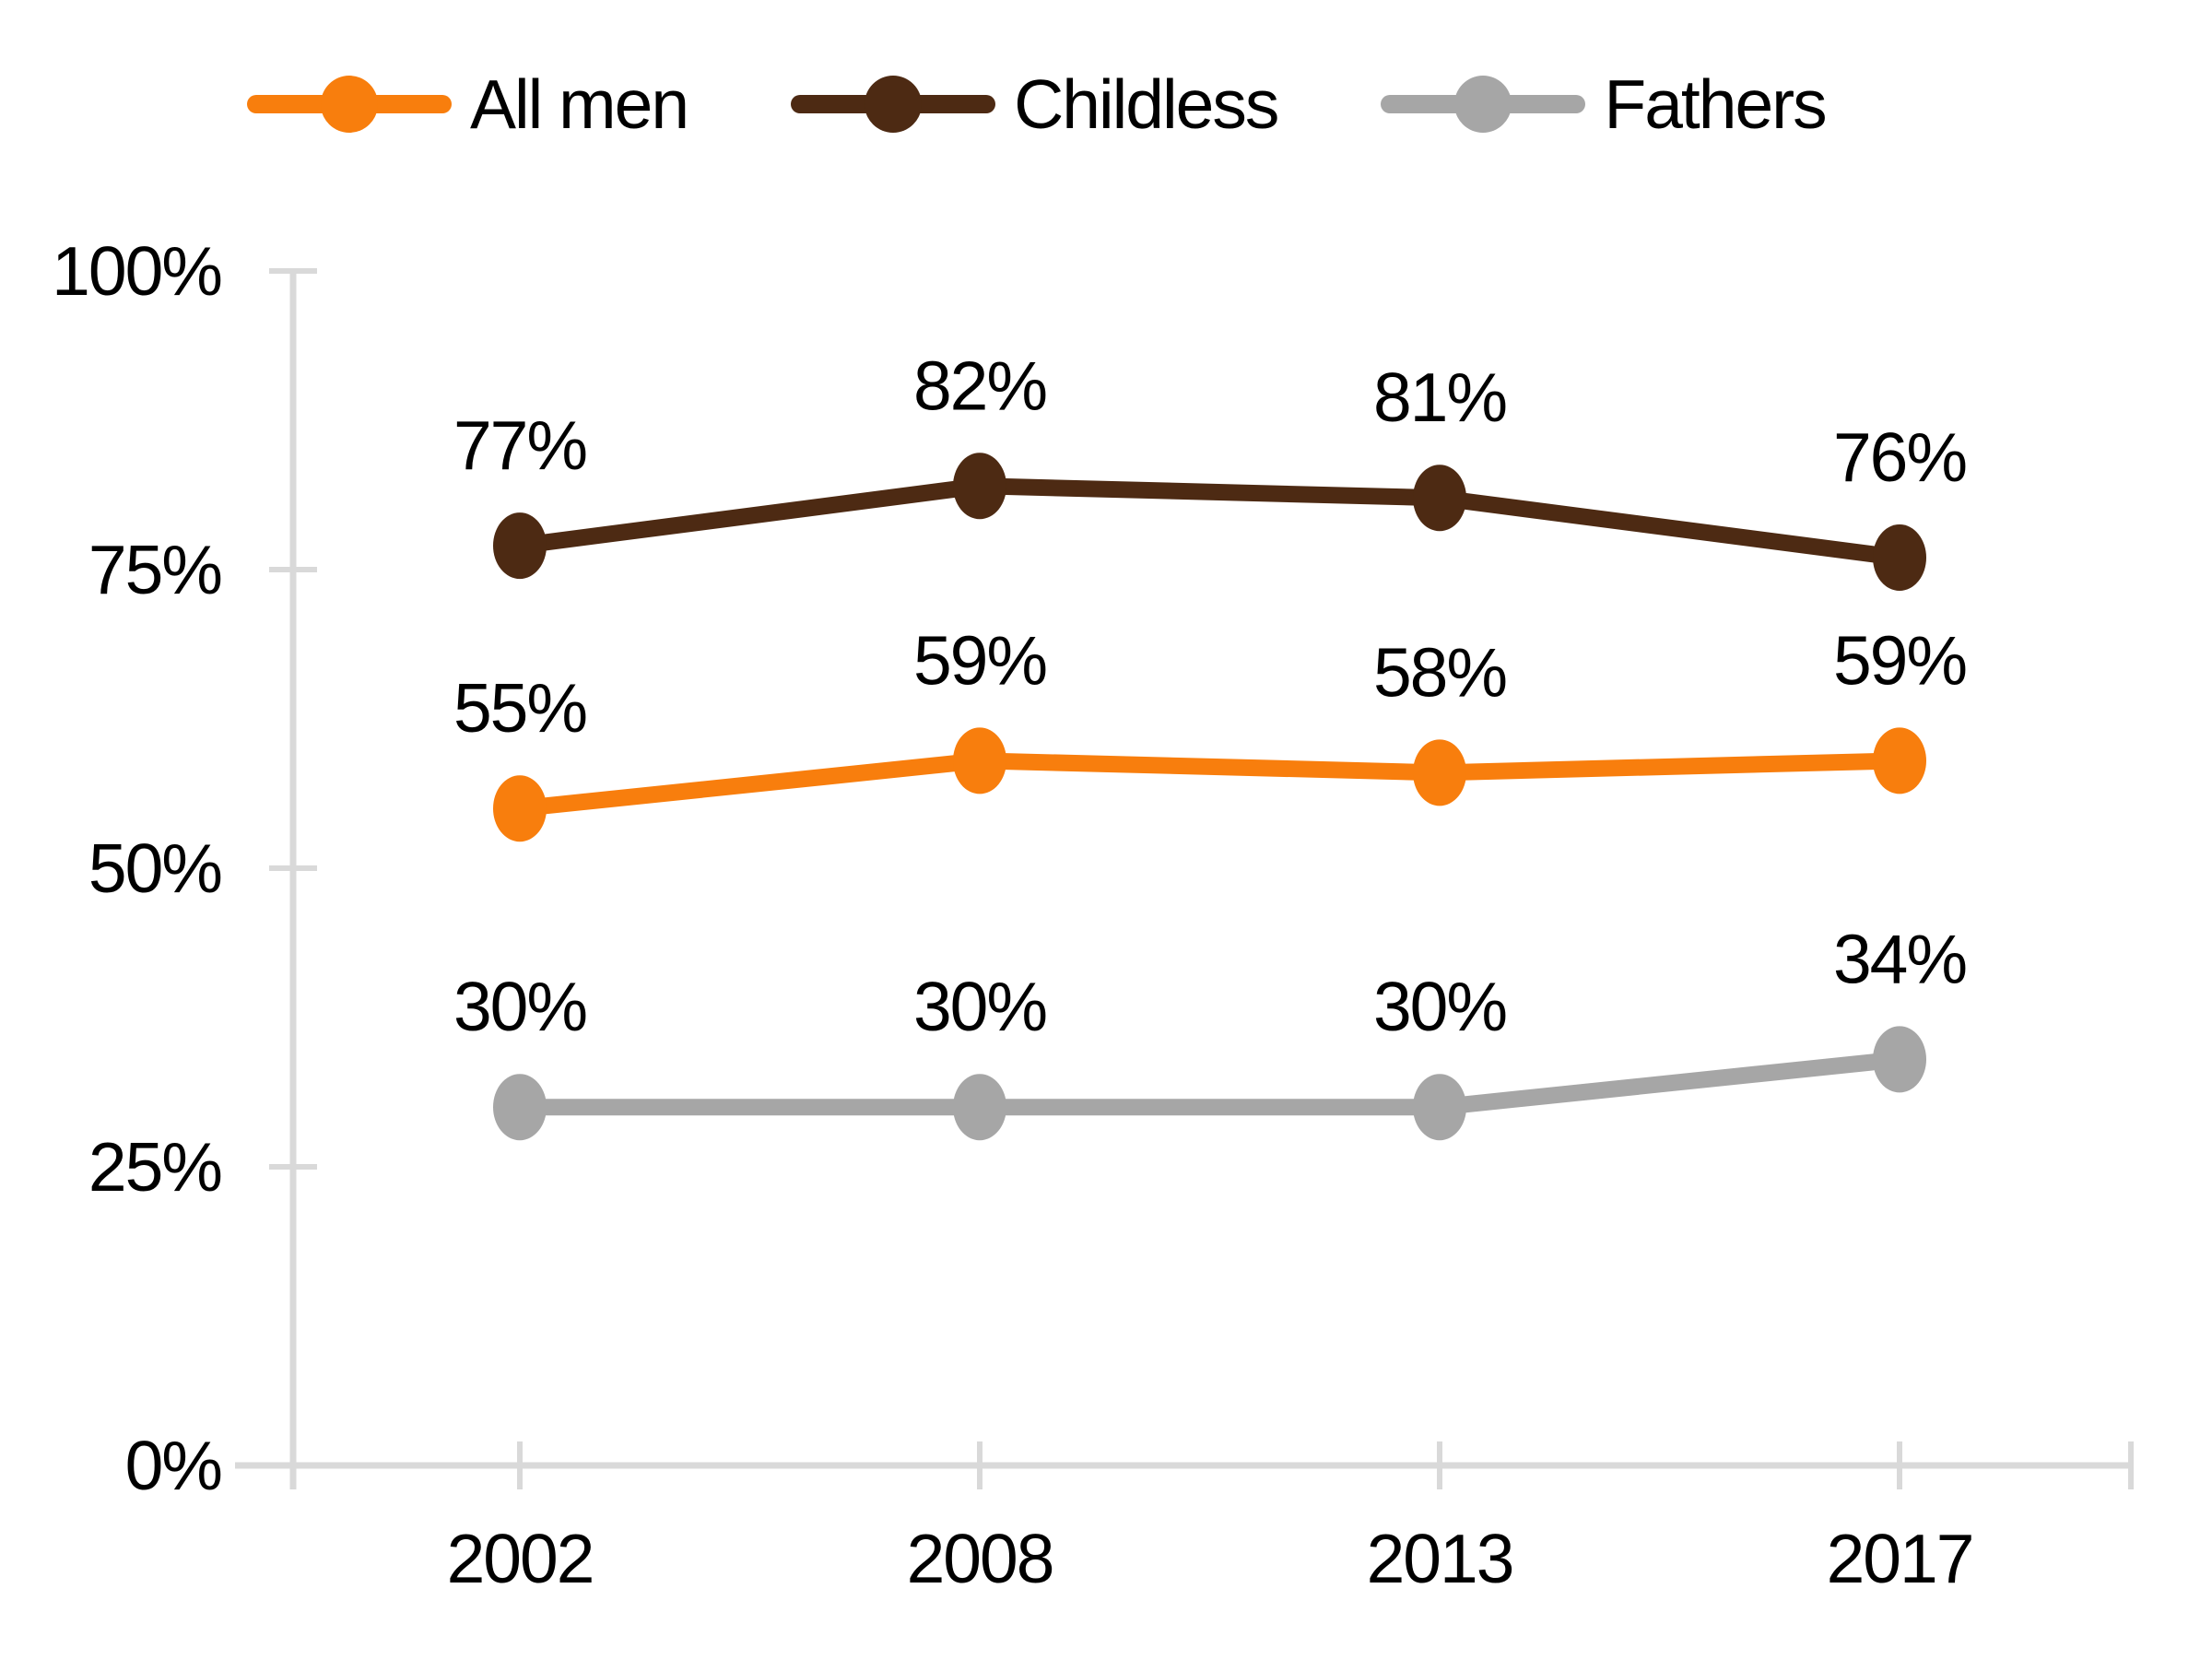 The width and height of the screenshot is (2212, 1659). What do you see at coordinates (980, 1558) in the screenshot?
I see `x-tick-label-2008: 2008` at bounding box center [980, 1558].